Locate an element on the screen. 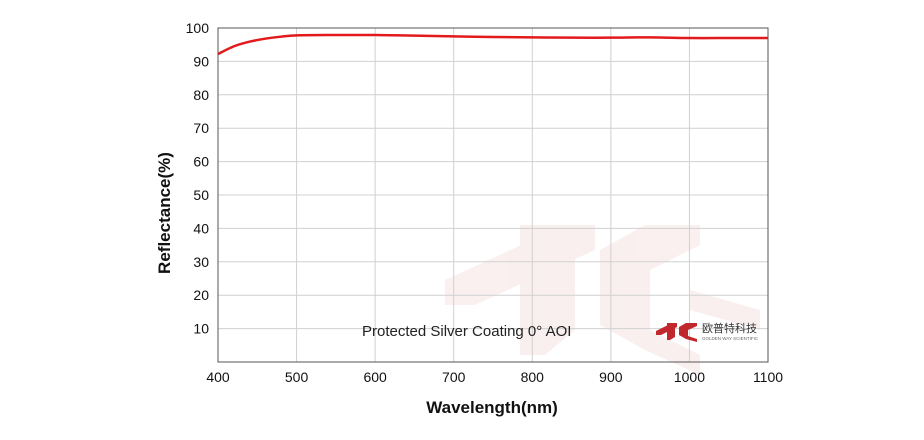 This screenshot has height=440, width=924. x-axis-title: Wavelength(nm) is located at coordinates (492, 407).